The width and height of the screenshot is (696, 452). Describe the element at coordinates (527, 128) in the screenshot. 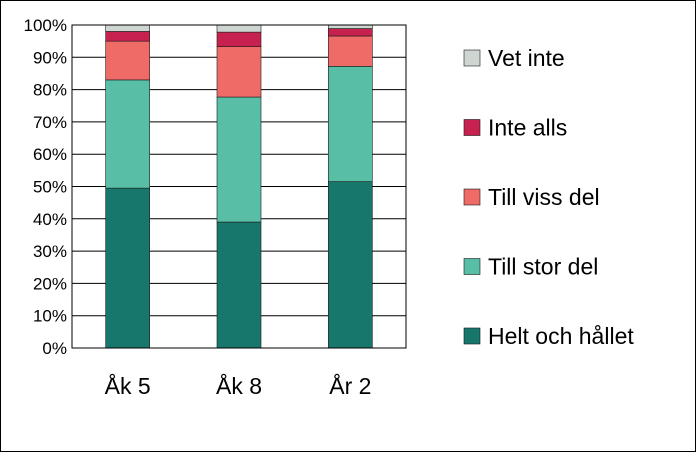

I see `legend-label-inte-alls: Inte alls` at that location.